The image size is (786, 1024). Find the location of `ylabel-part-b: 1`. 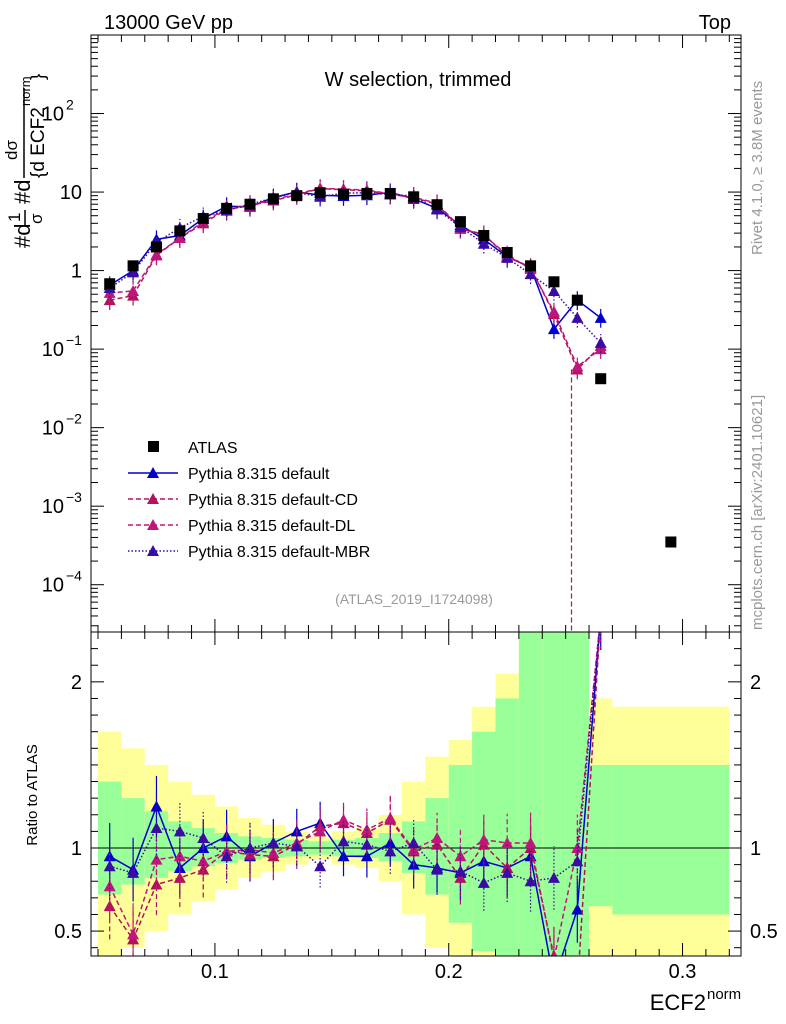

ylabel-part-b: 1 is located at coordinates (14, 217).